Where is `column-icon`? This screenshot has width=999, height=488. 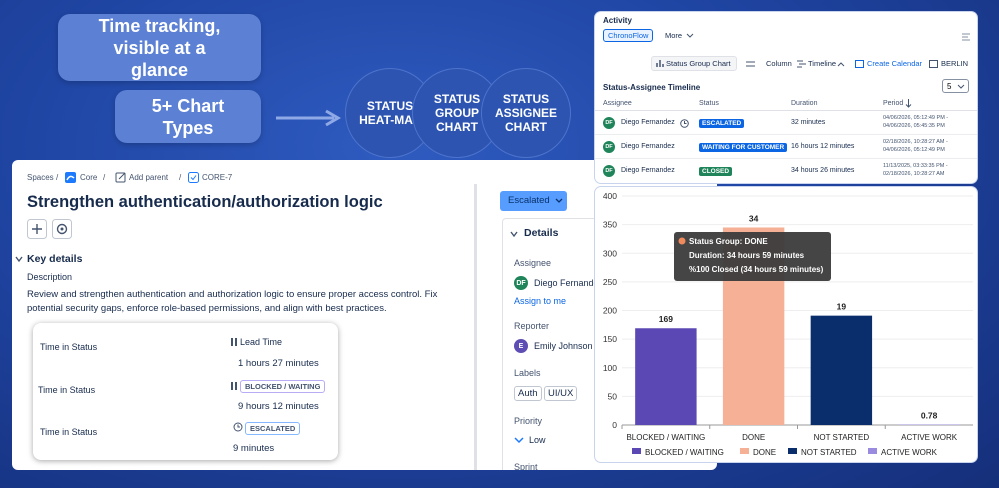 column-icon is located at coordinates (750, 64).